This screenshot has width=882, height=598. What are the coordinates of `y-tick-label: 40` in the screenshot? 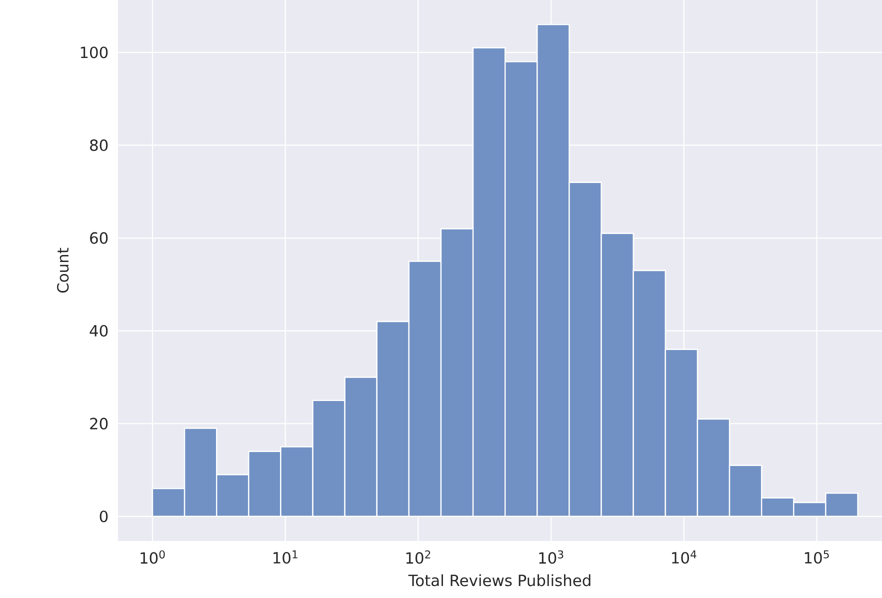 It's located at (99, 330).